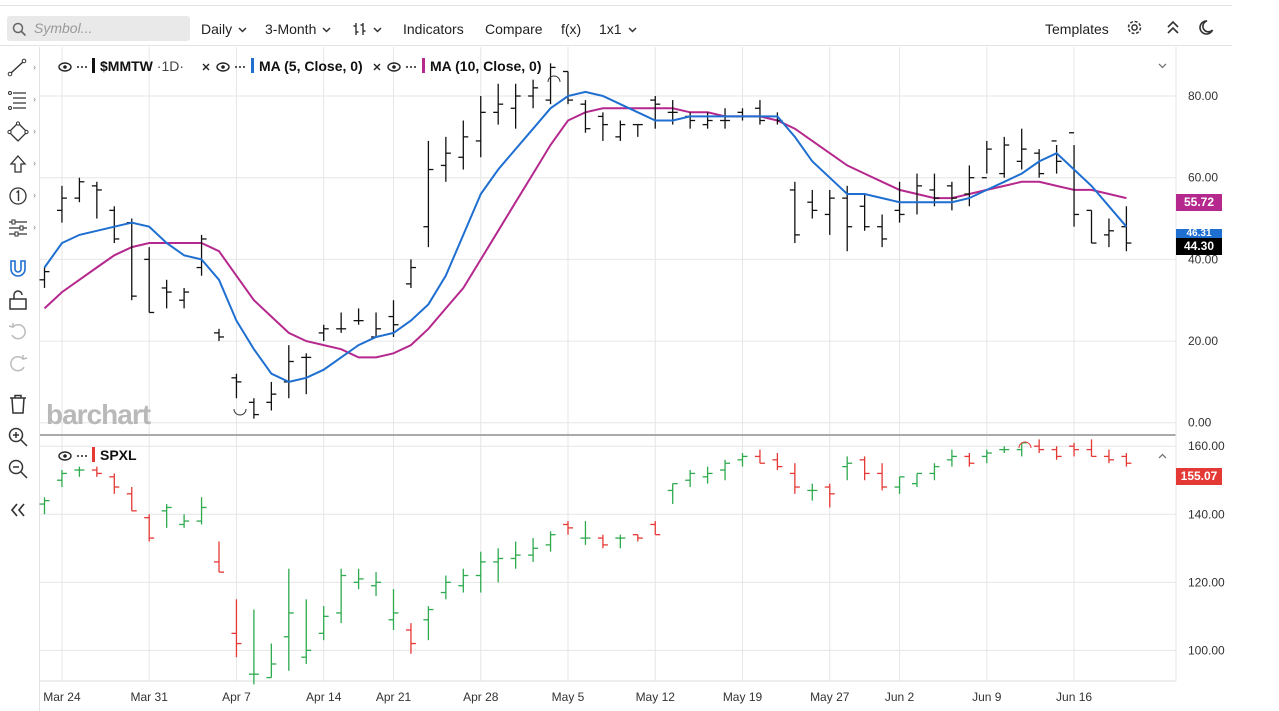  I want to click on delete-drawings-button, so click(18, 404).